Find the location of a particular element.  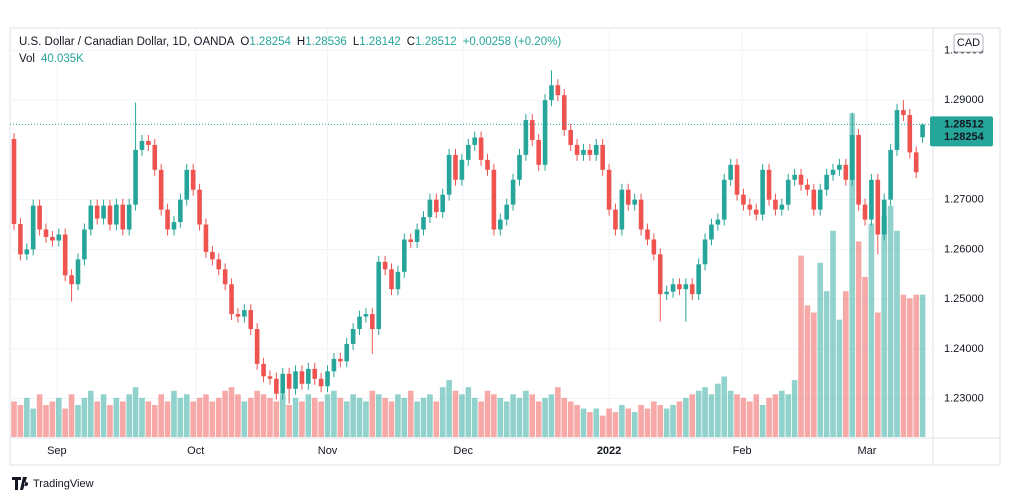

open-label-box is located at coordinates (961, 137).